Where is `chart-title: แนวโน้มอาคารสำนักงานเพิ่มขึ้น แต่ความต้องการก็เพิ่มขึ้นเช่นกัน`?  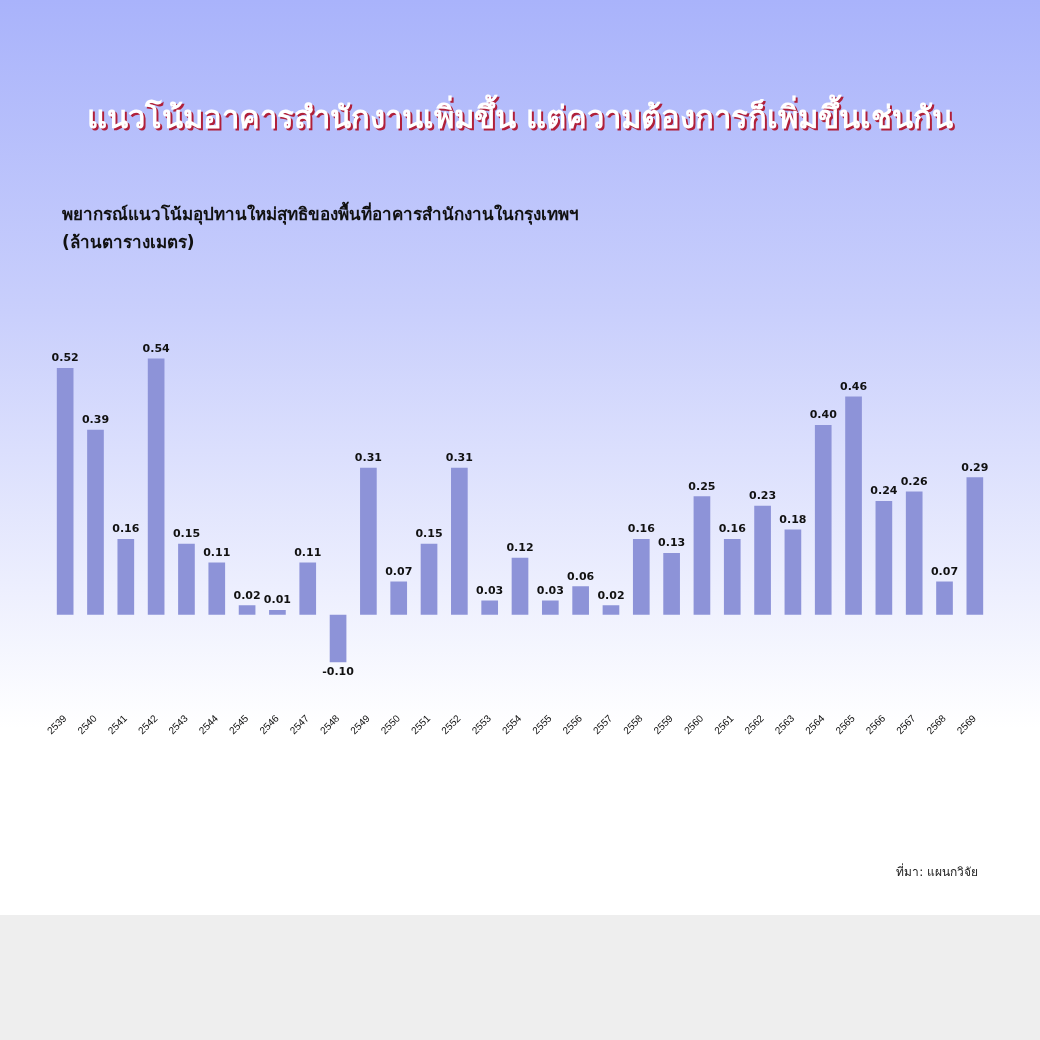 chart-title: แนวโน้มอาคารสำนักงานเพิ่มขึ้น แต่ความต้องการก็เพิ่มขึ้นเช่นกัน is located at coordinates (520, 115).